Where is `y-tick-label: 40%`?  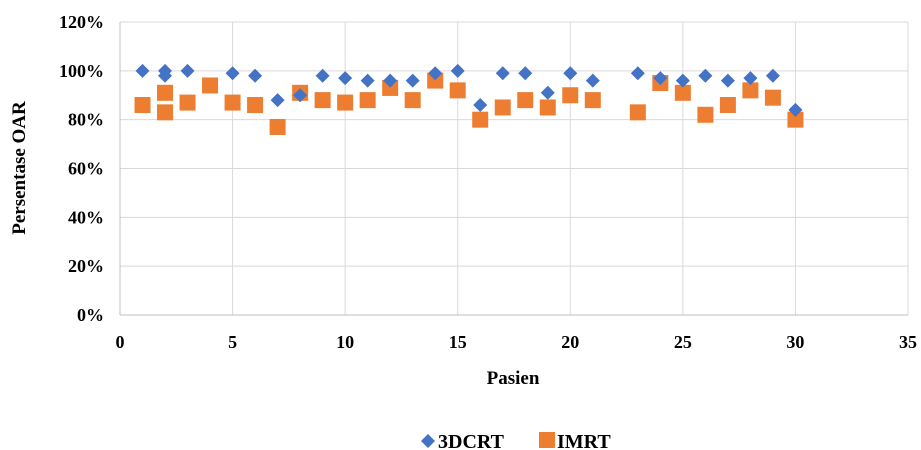 y-tick-label: 40% is located at coordinates (86, 217).